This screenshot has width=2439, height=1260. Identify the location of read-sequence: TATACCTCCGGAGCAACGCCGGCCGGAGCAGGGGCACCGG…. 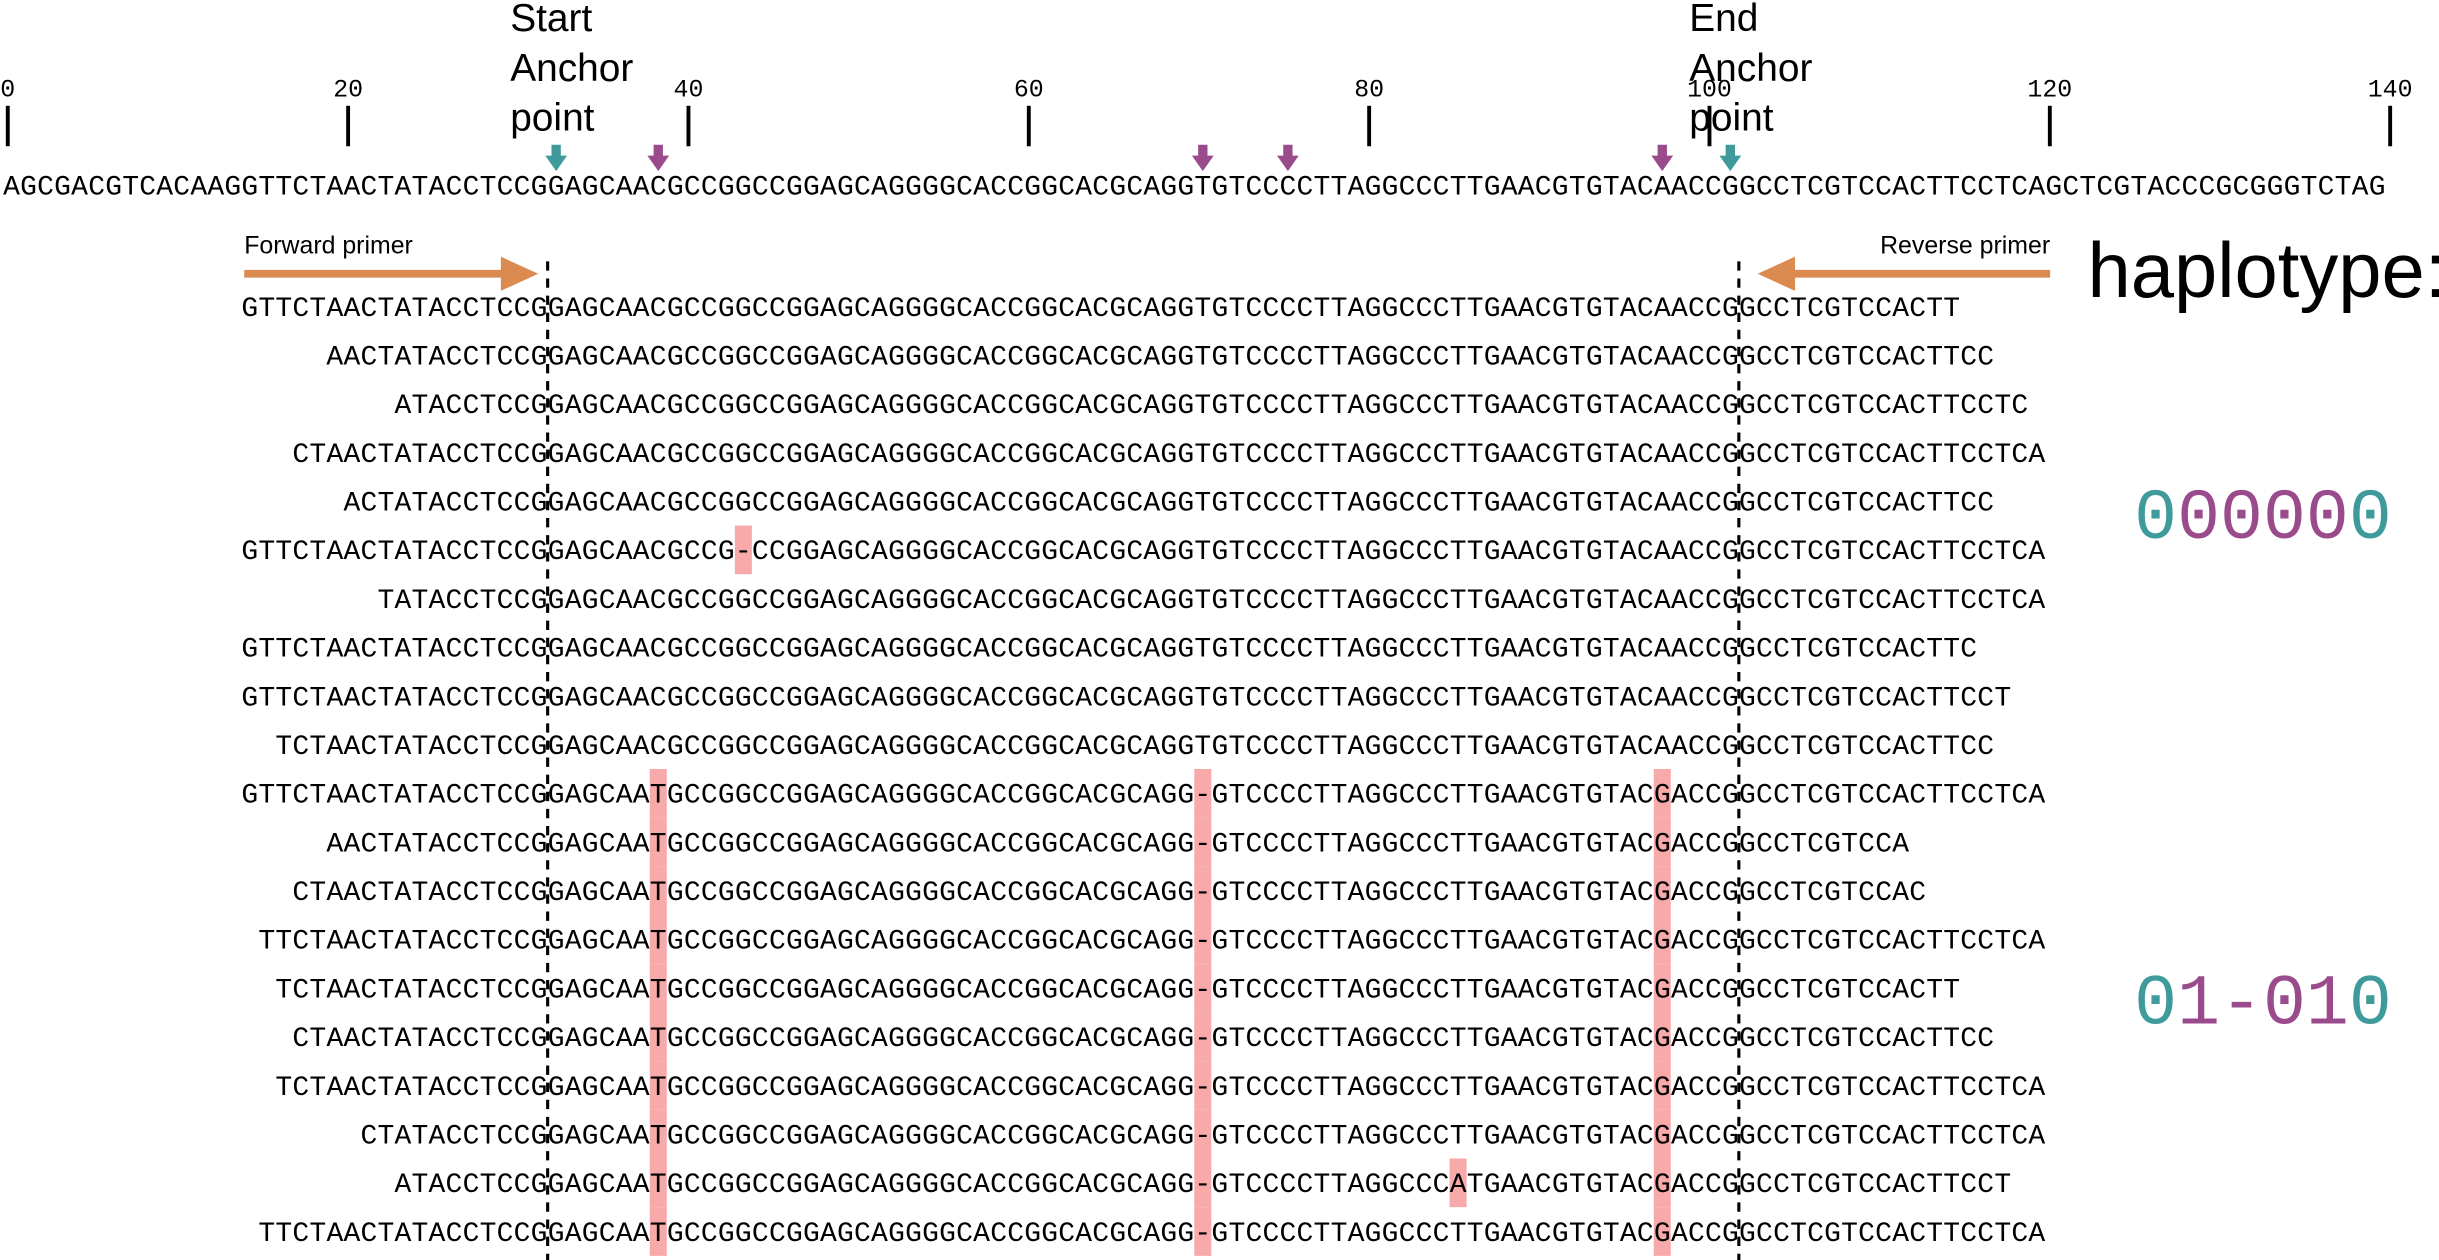
(1211, 601).